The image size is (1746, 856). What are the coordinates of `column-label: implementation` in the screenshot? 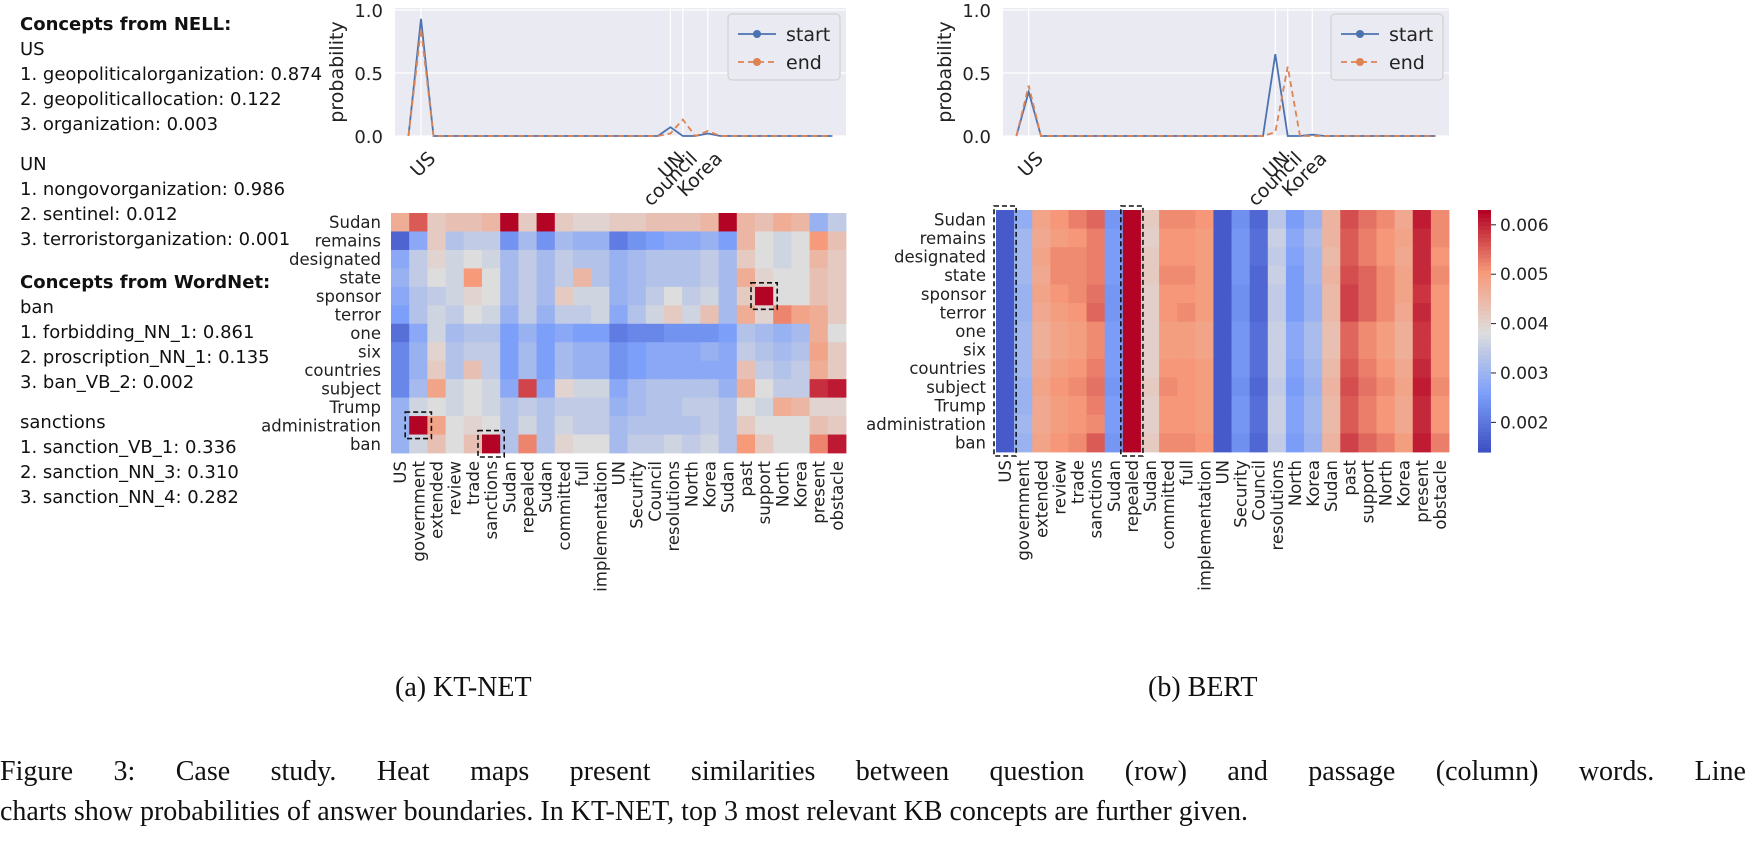 It's located at (600, 526).